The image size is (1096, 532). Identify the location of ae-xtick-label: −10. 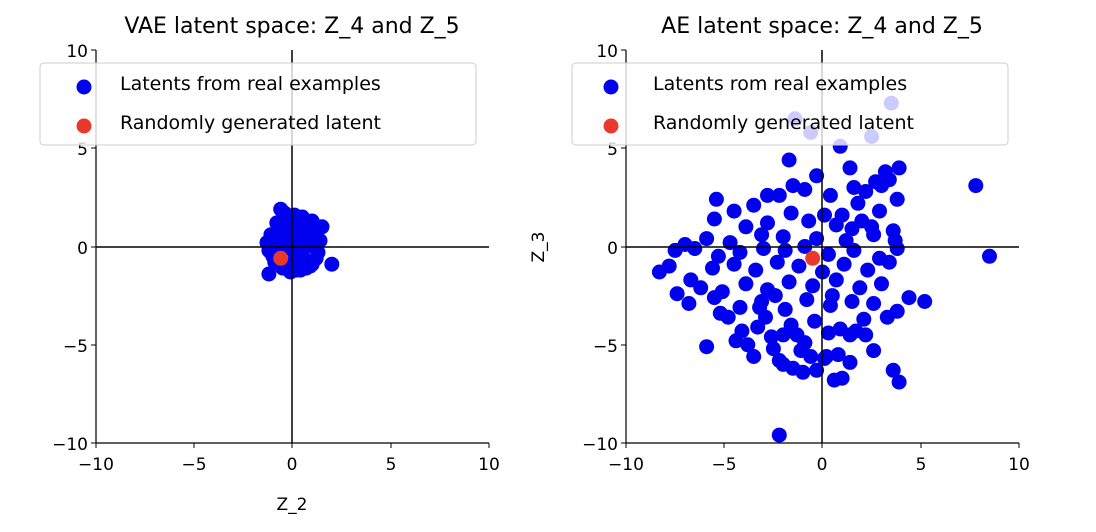
(626, 465).